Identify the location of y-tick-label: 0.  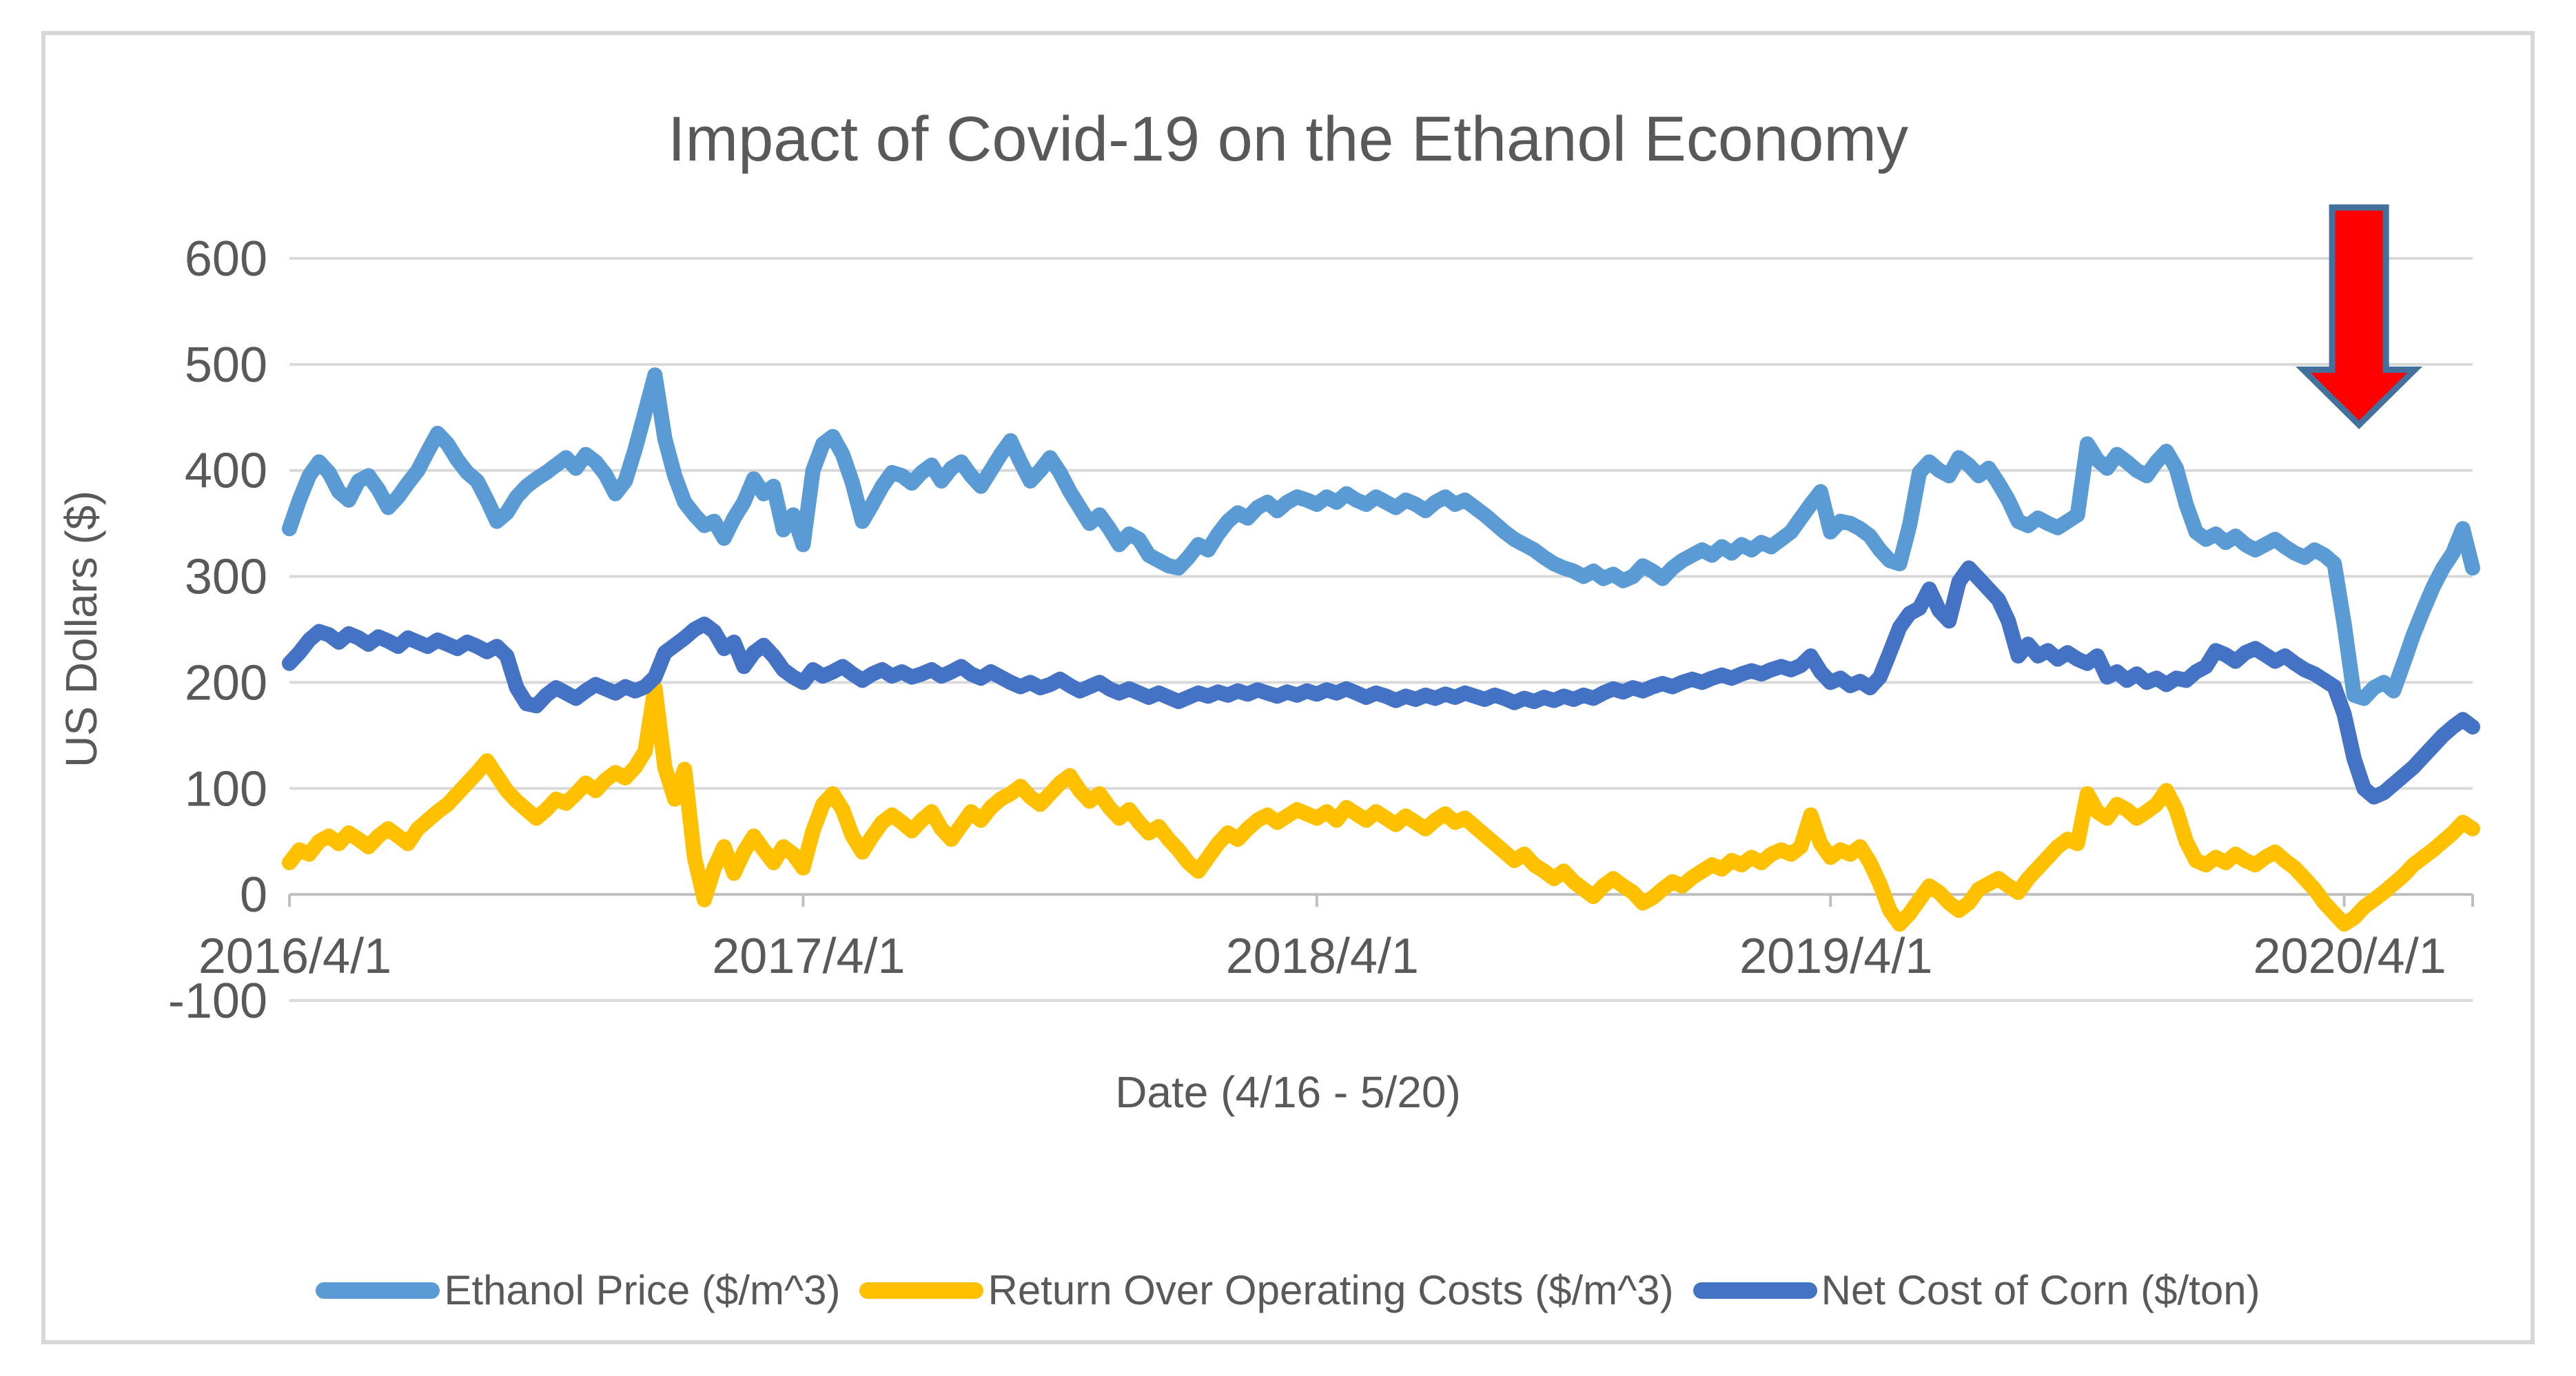
(253, 895).